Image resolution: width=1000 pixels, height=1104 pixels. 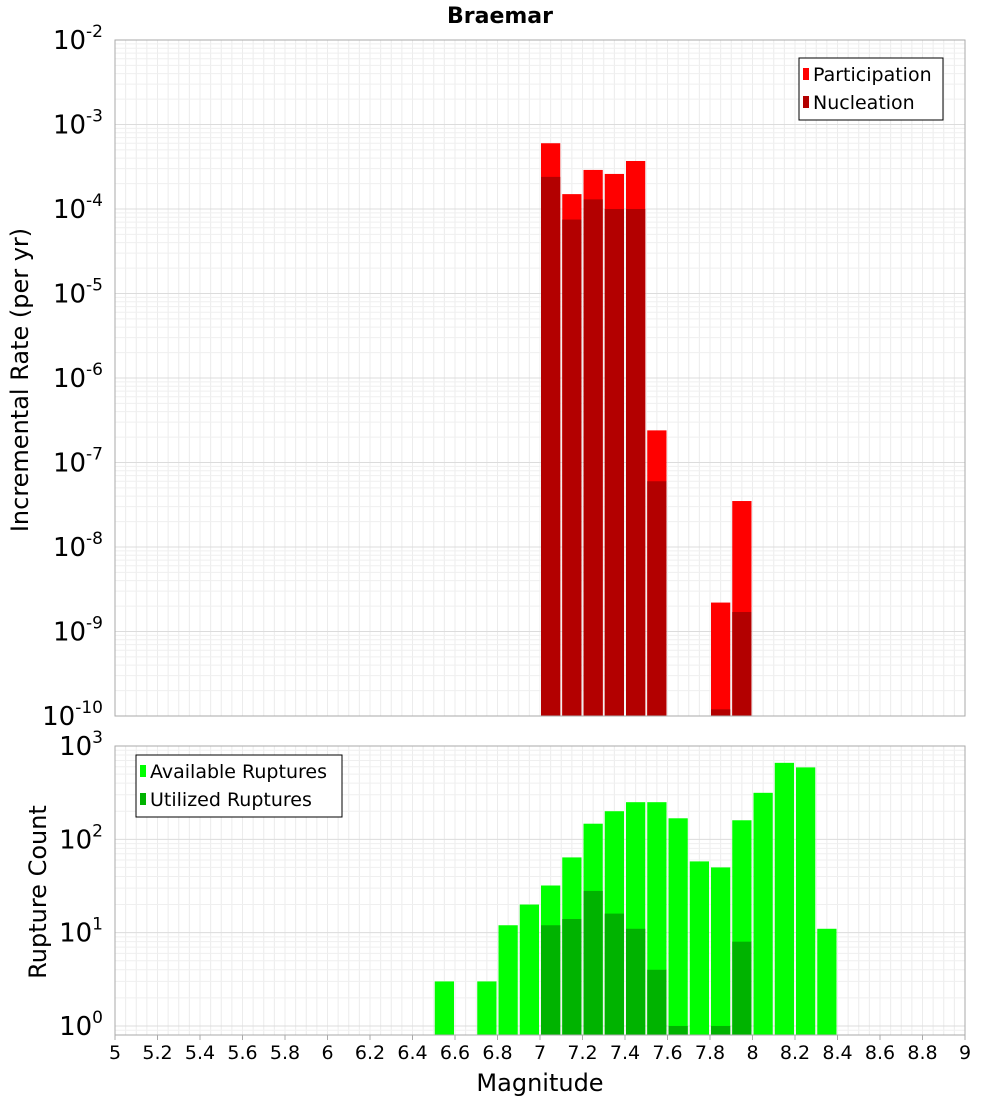 I want to click on x-tick-label: 7.2, so click(x=582, y=1053).